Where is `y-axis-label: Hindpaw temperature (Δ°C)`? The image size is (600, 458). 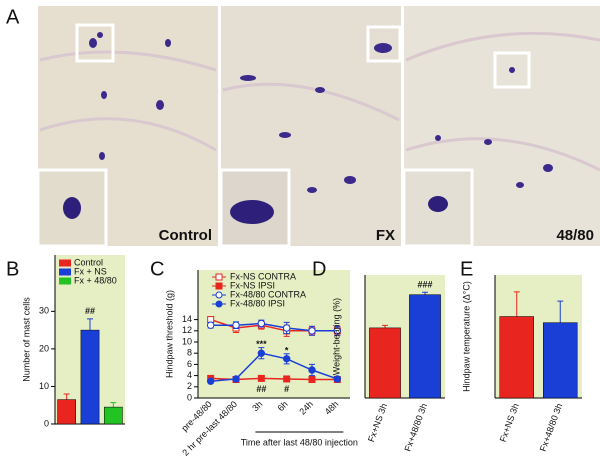
y-axis-label: Hindpaw temperature (Δ°C) is located at coordinates (466, 336).